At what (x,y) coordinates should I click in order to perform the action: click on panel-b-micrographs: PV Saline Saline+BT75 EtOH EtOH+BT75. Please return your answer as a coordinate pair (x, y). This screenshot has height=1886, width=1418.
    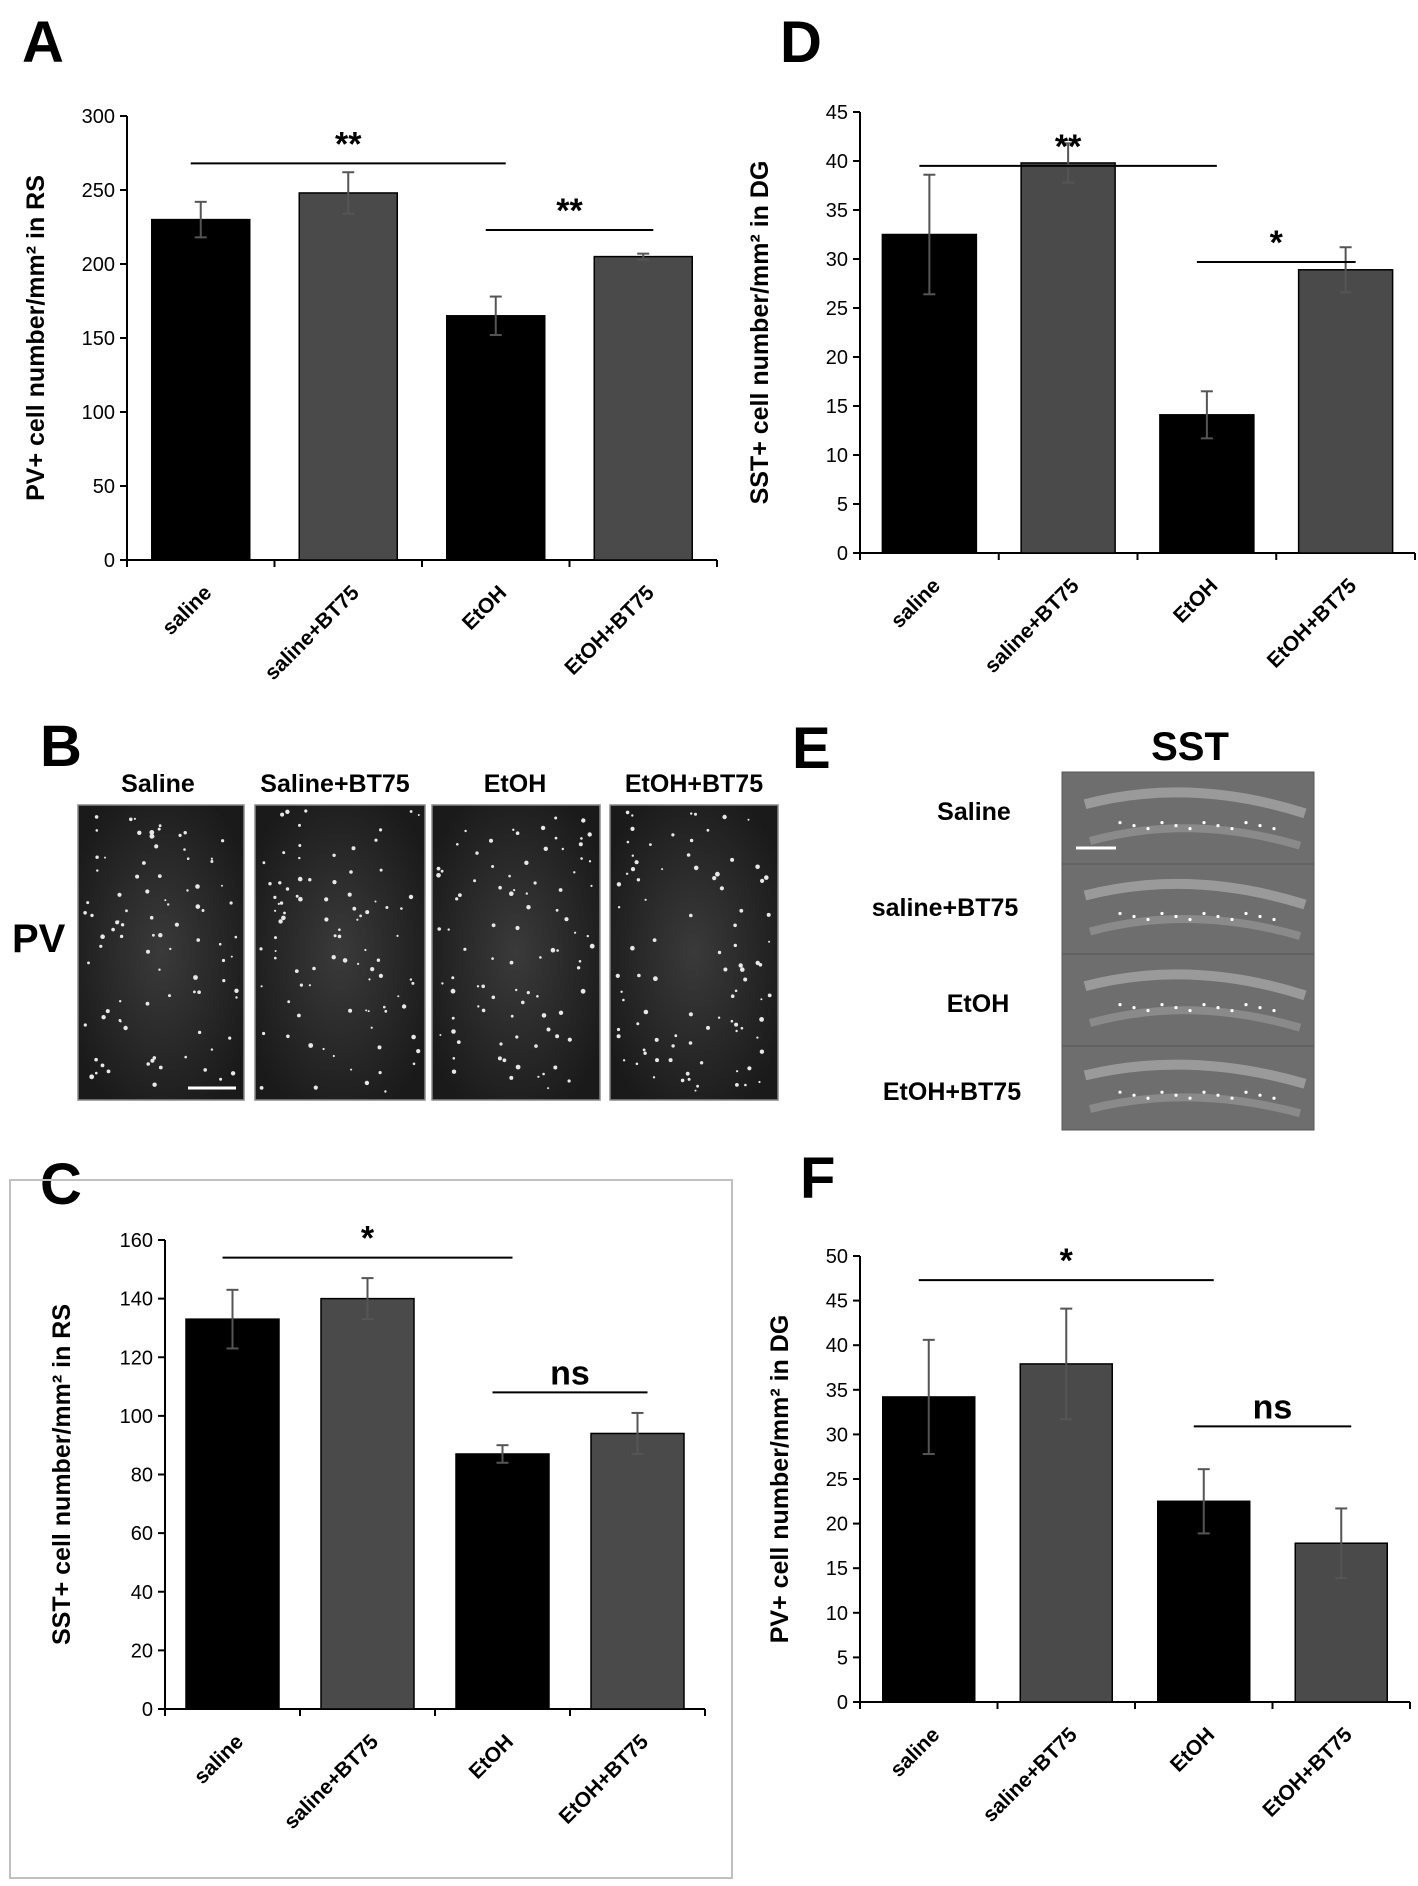
    Looking at the image, I should click on (395, 935).